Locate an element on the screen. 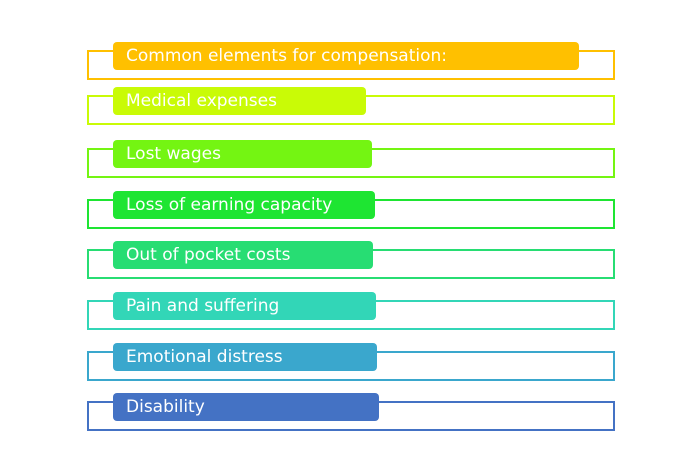  item-label: Out of pocket costs is located at coordinates (208, 255).